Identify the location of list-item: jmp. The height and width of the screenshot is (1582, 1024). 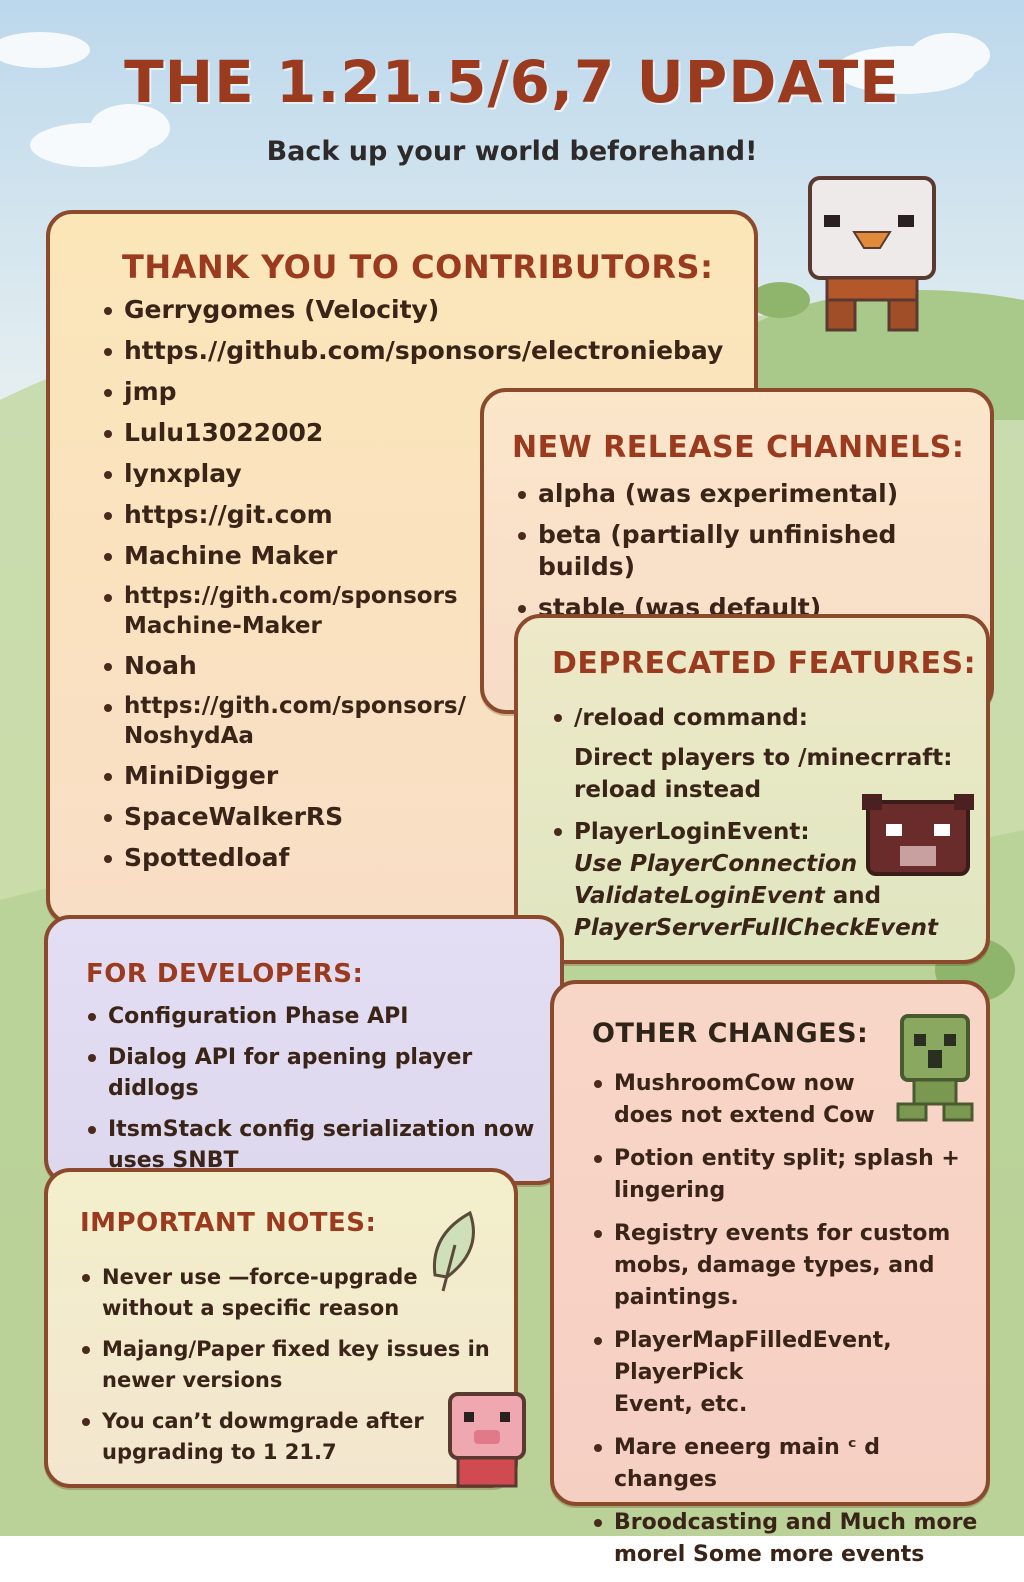
(412, 392).